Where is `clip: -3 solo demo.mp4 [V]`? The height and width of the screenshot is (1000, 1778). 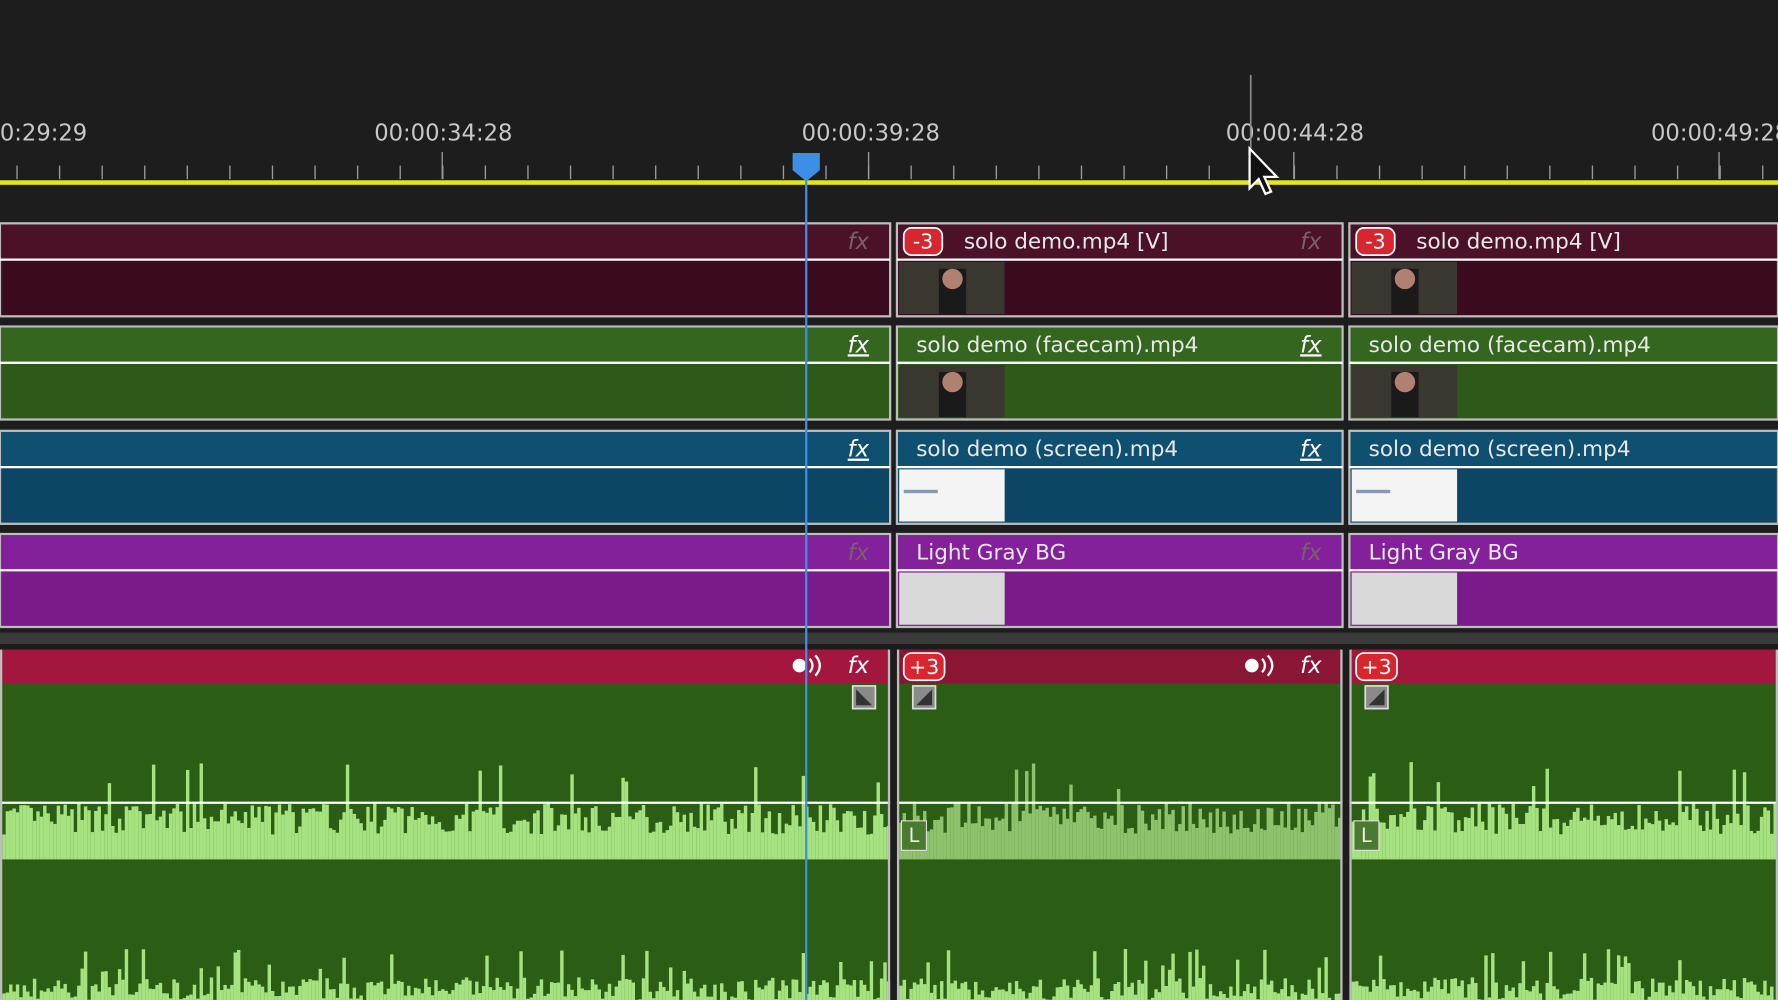
clip: -3 solo demo.mp4 [V] is located at coordinates (1563, 270).